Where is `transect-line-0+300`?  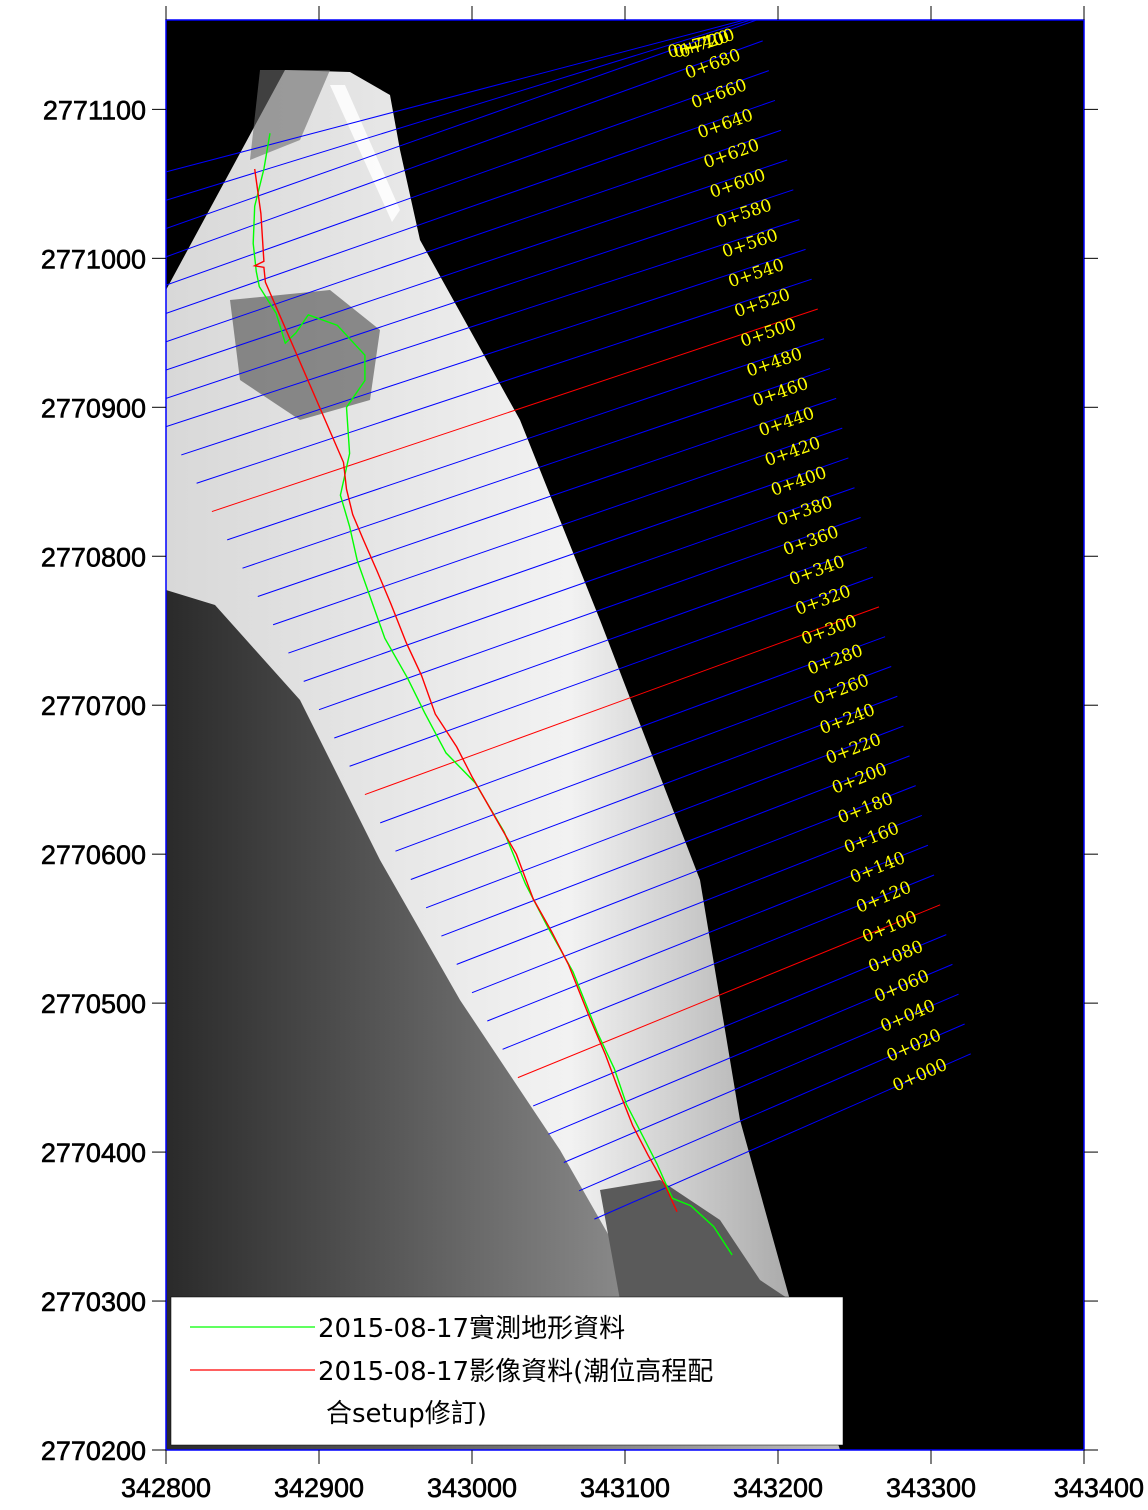
transect-line-0+300 is located at coordinates (622, 701).